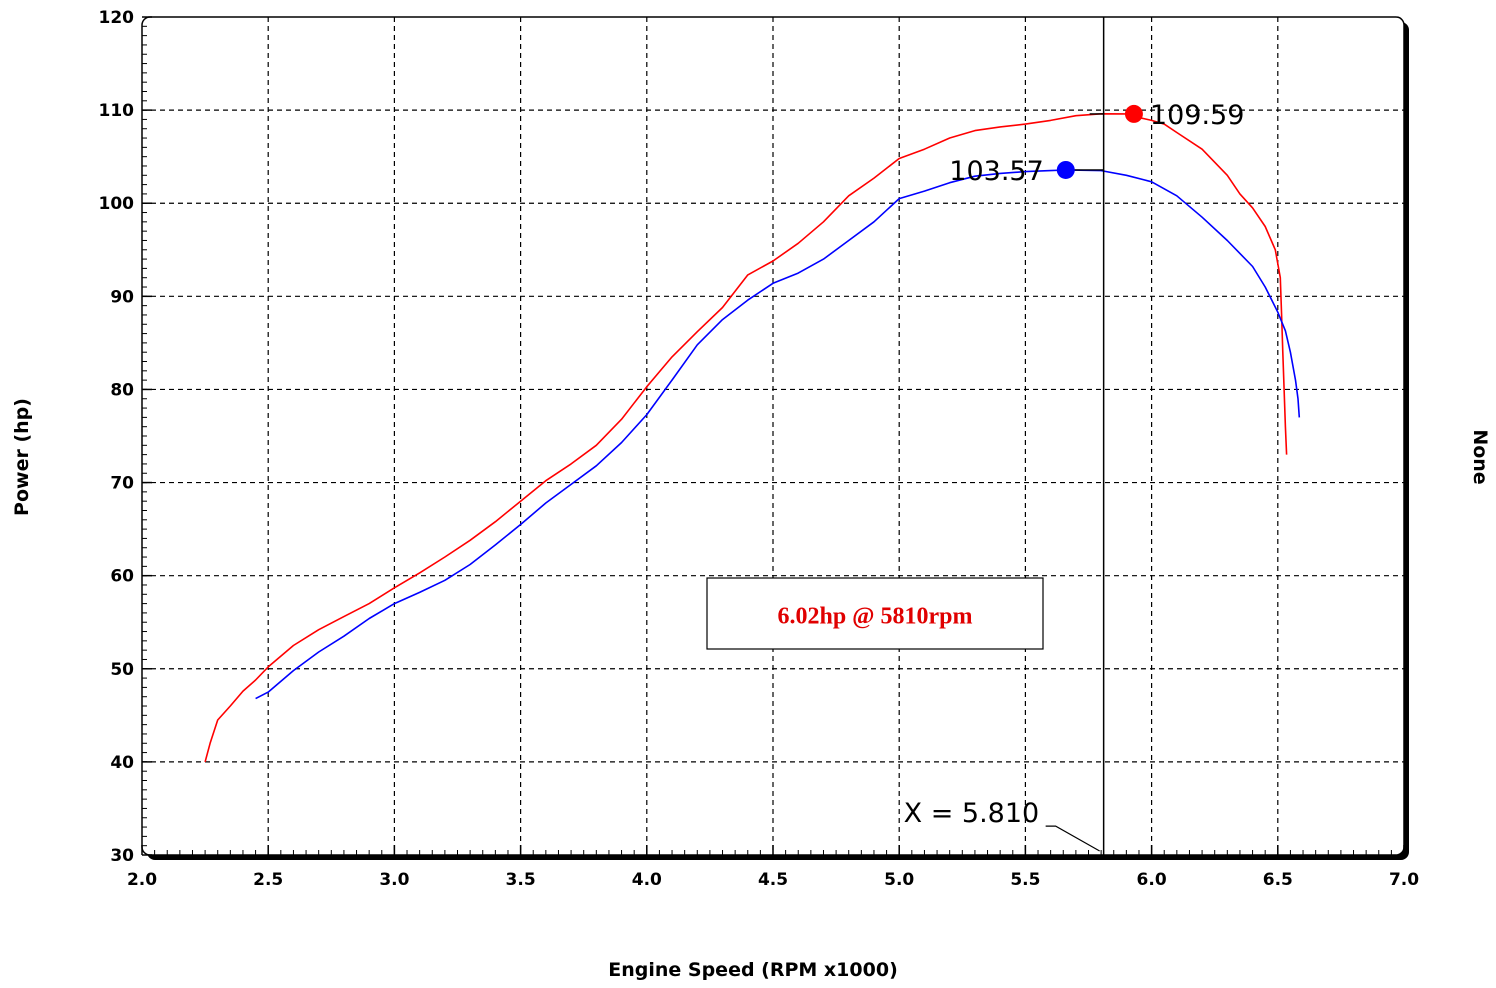  What do you see at coordinates (996, 171) in the screenshot?
I see `peak-label-2: 103.57` at bounding box center [996, 171].